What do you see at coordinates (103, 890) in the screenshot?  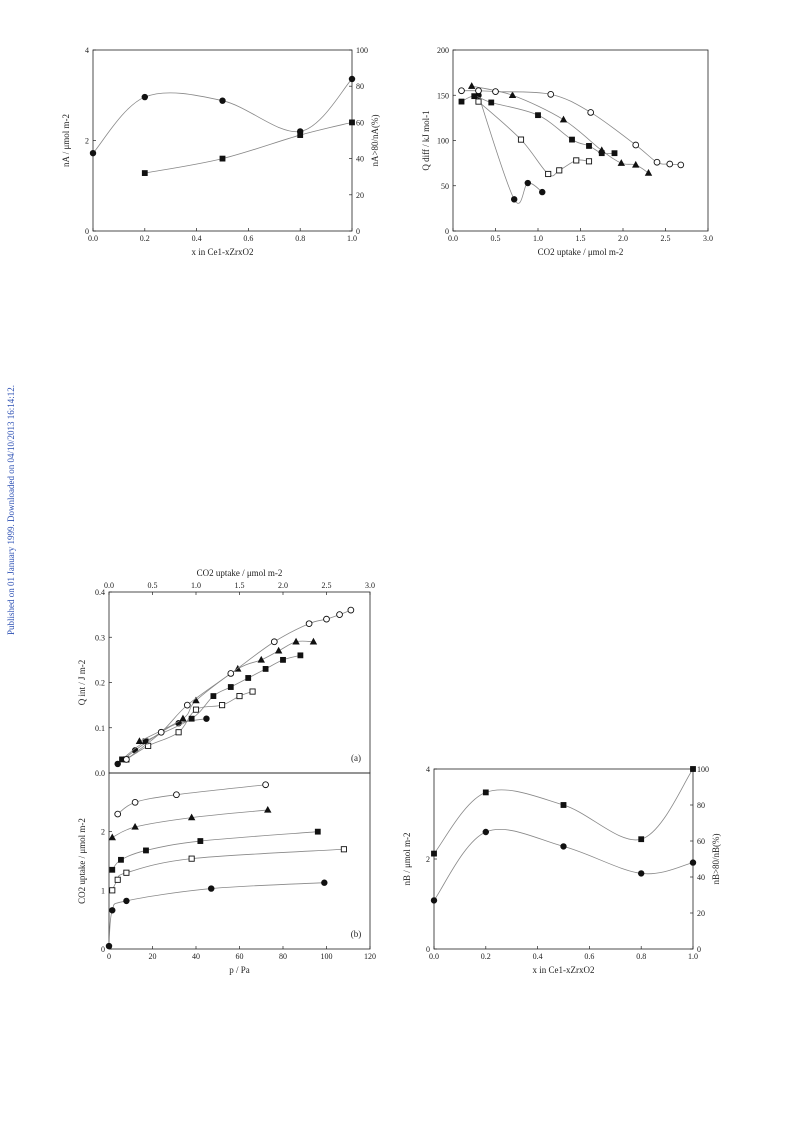 I see `y-tick-label: 1` at bounding box center [103, 890].